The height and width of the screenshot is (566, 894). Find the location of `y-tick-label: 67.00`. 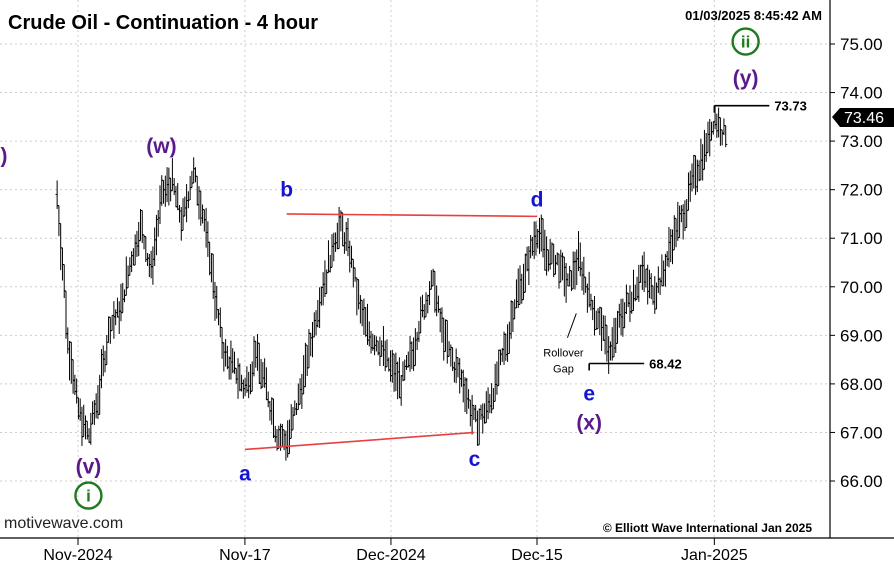

y-tick-label: 67.00 is located at coordinates (861, 432).